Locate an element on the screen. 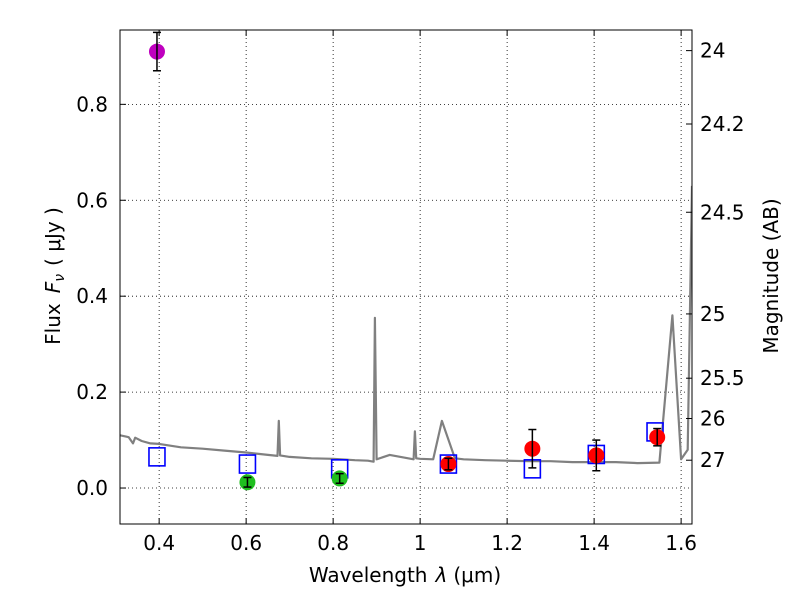 The width and height of the screenshot is (800, 600). x-axis-label: Wavelength λ (μm) is located at coordinates (405, 575).